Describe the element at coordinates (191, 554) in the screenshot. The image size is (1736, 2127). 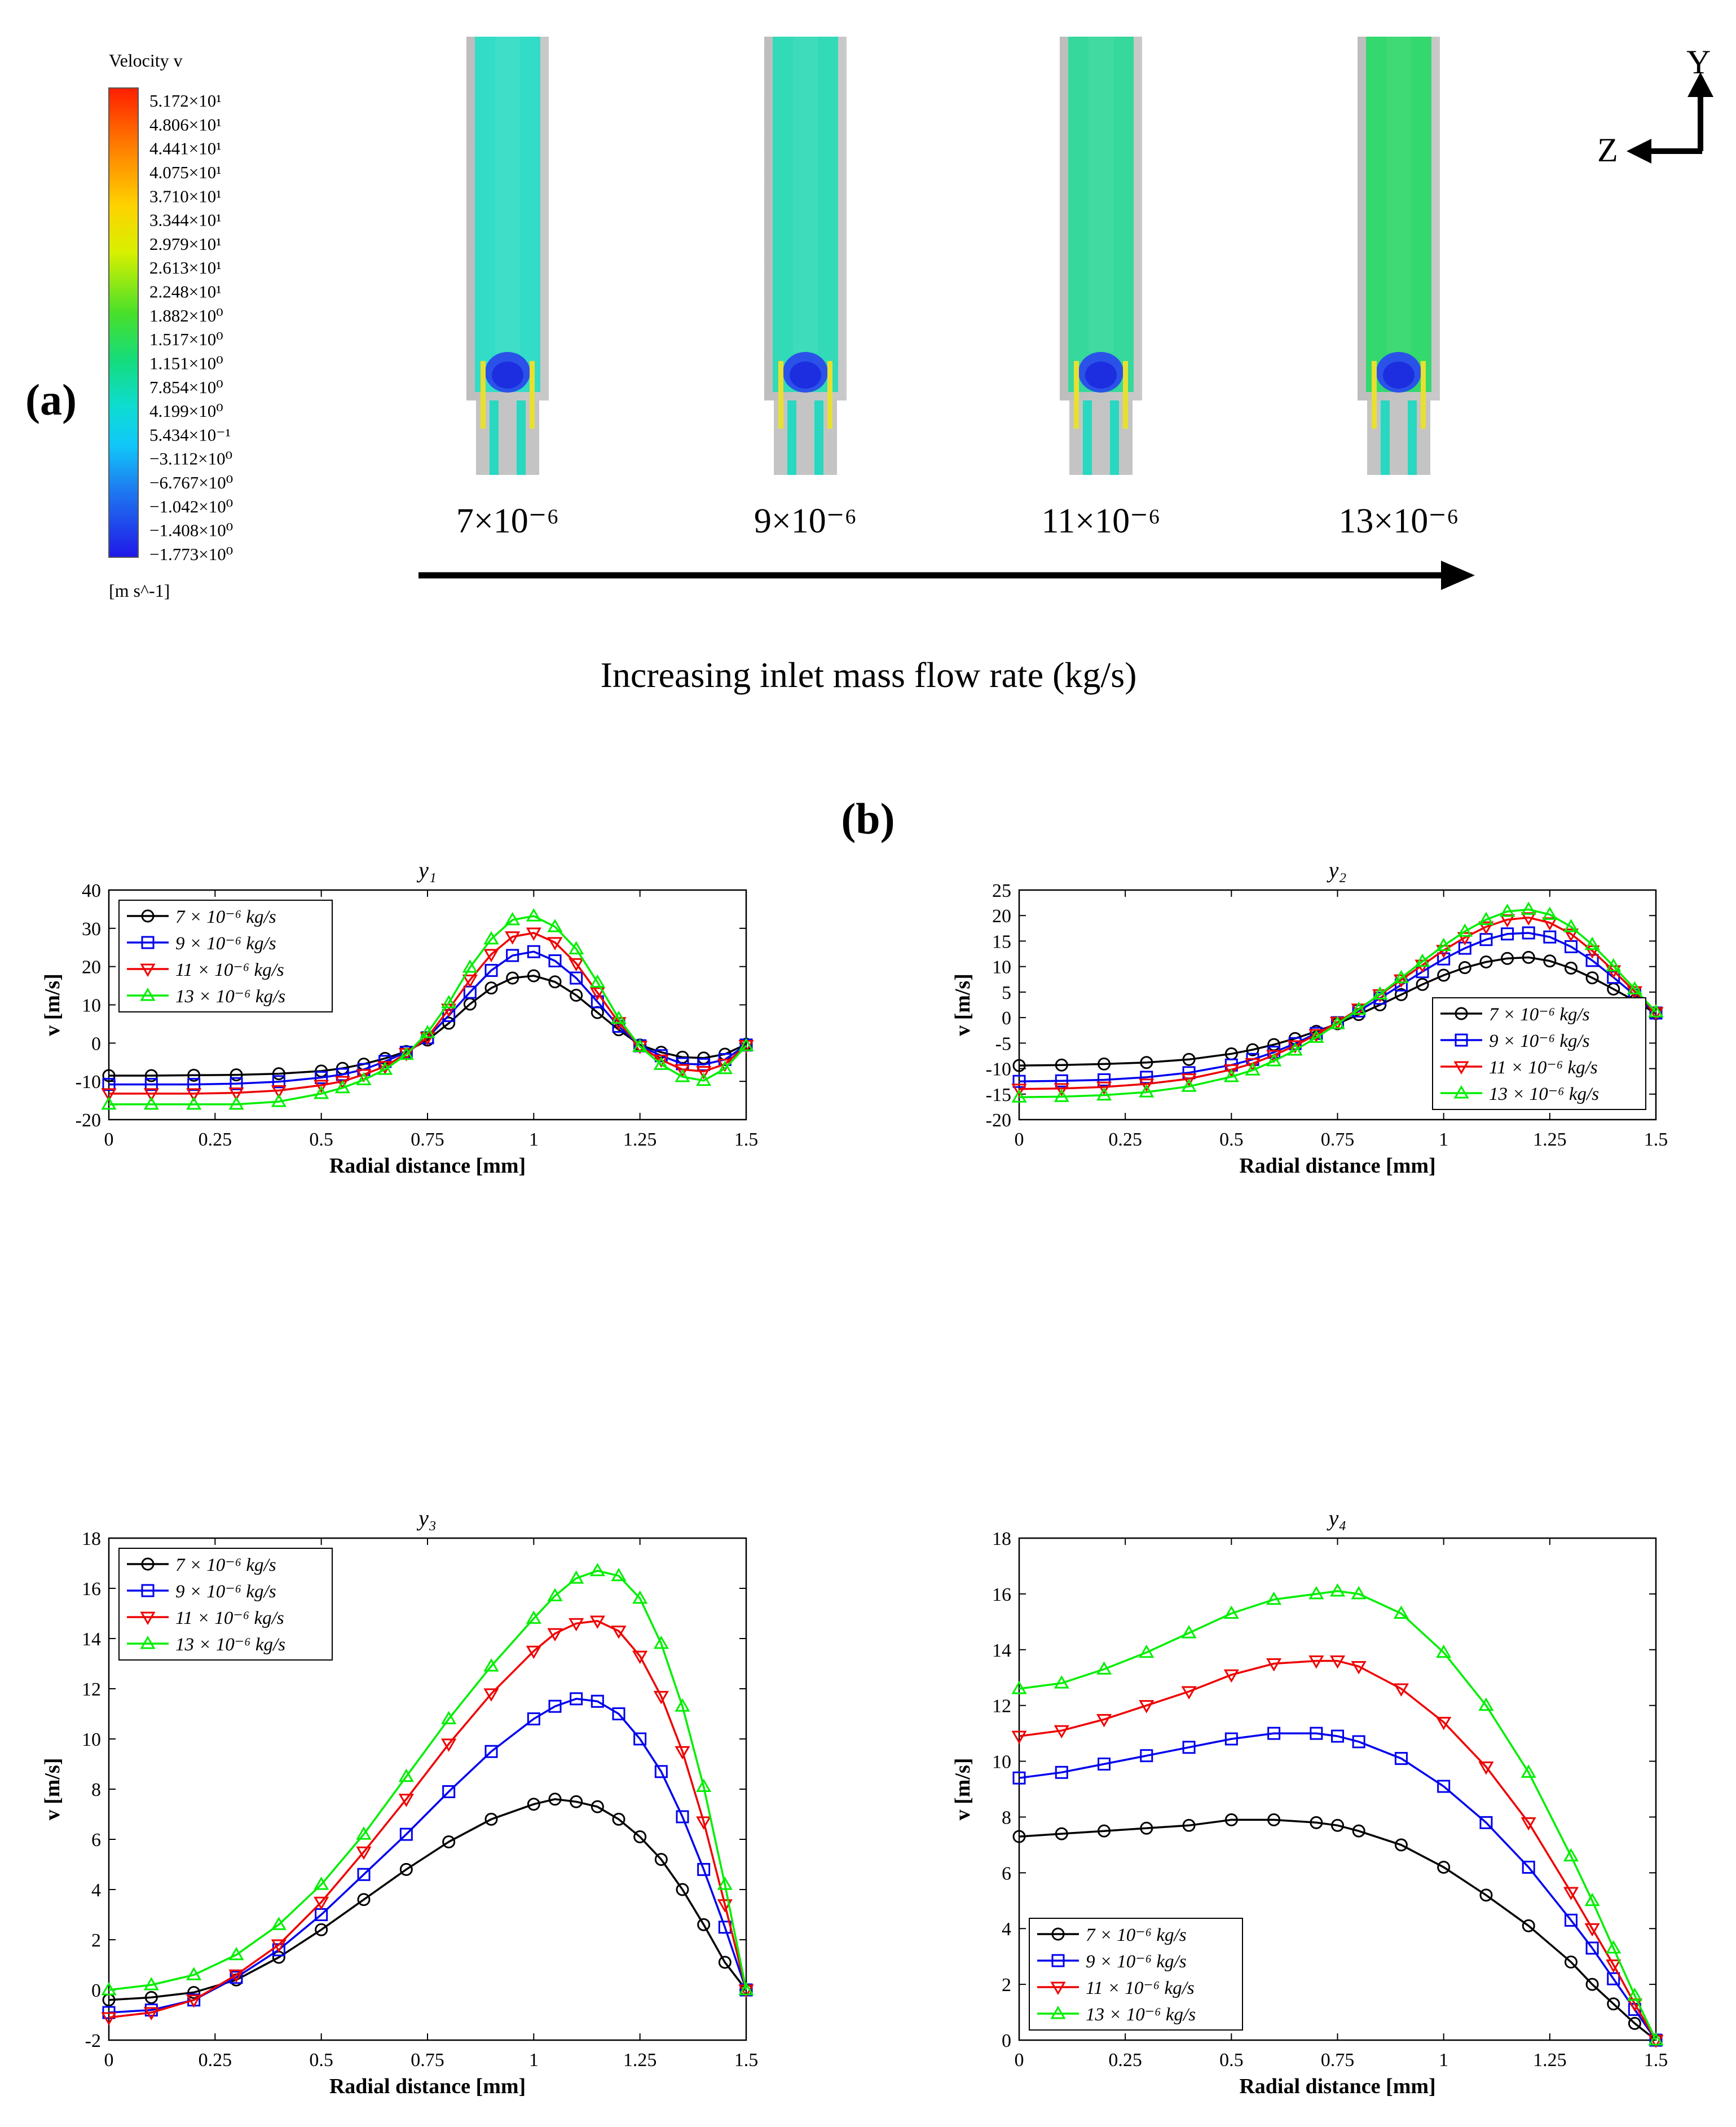
I see `colorbar-tick-label: −1.773×10⁰` at that location.